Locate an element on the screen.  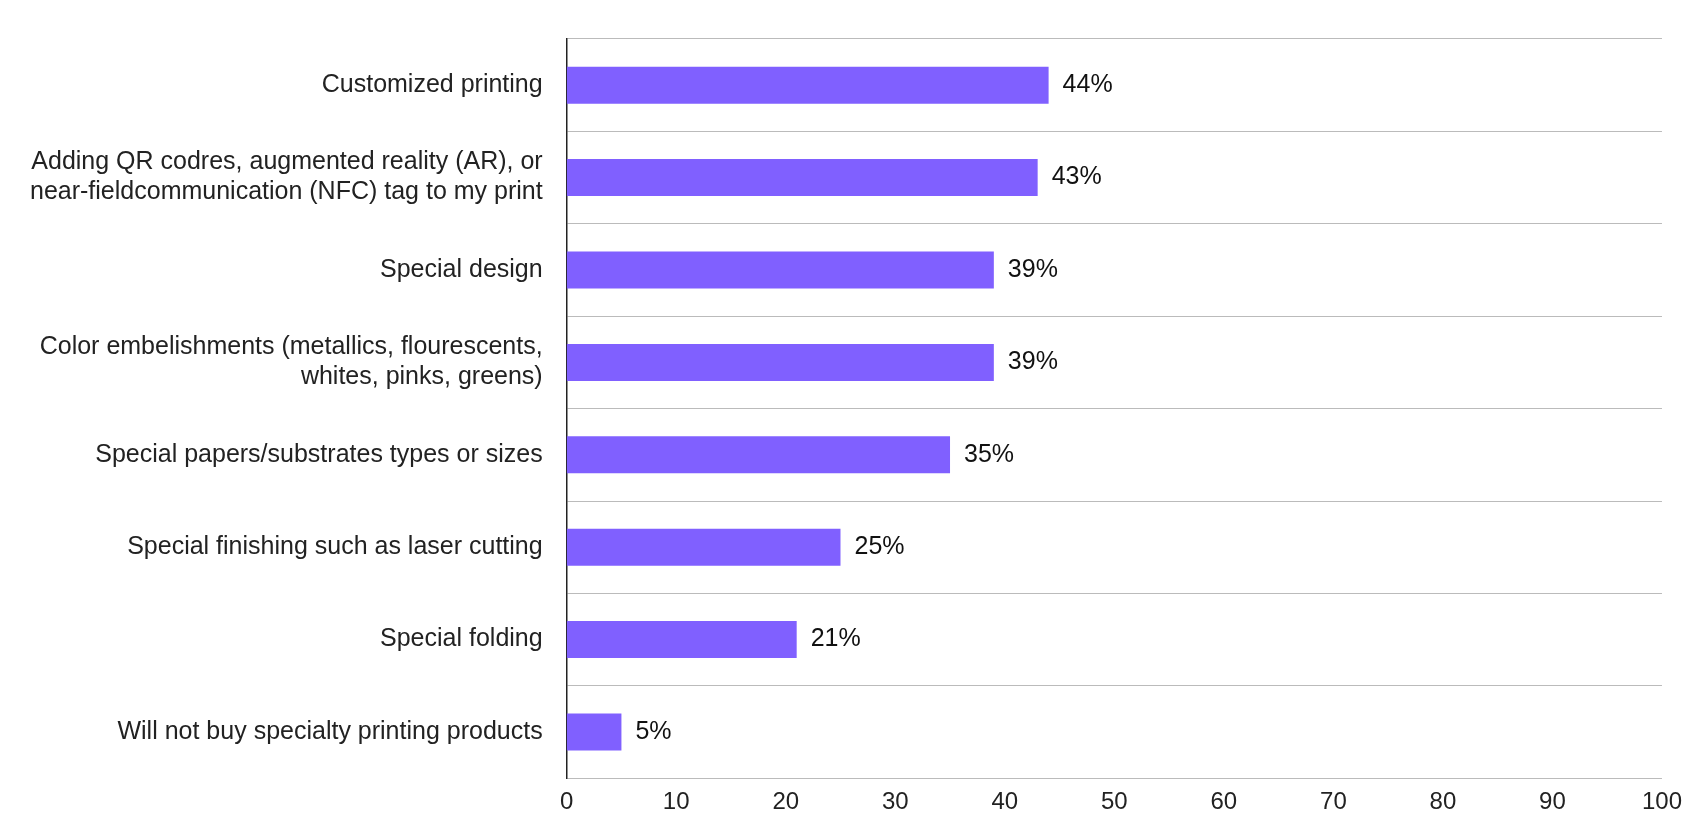
data-label: 21% is located at coordinates (835, 637).